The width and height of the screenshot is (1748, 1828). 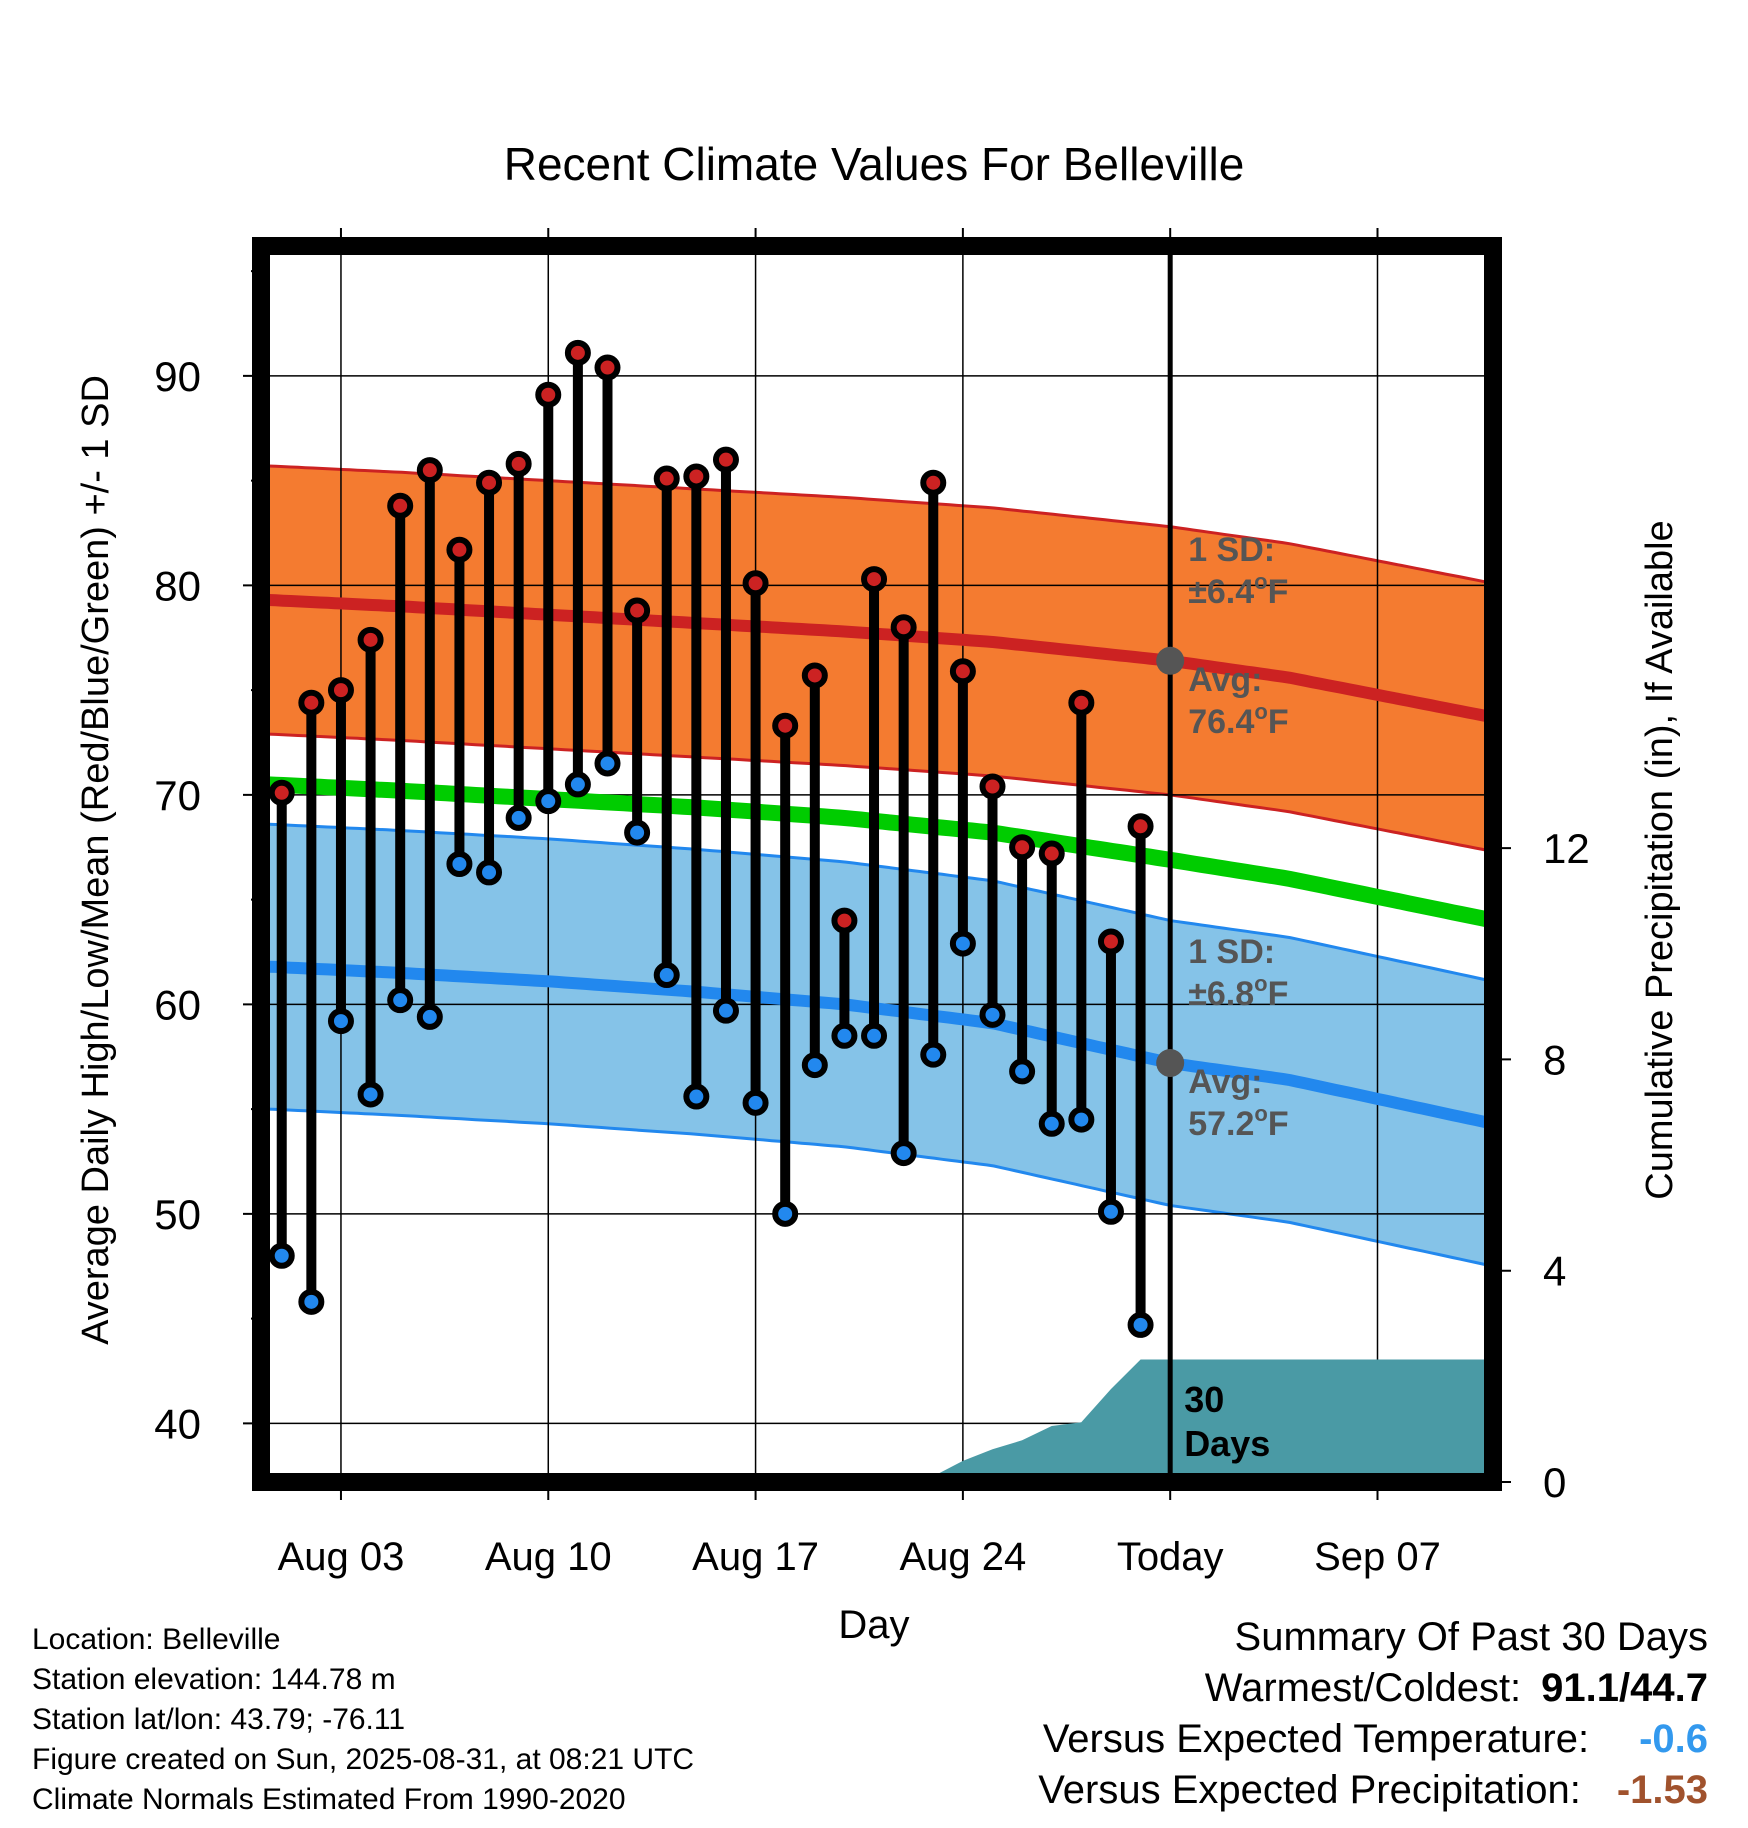 What do you see at coordinates (1170, 660) in the screenshot?
I see `today-normal-high-marker` at bounding box center [1170, 660].